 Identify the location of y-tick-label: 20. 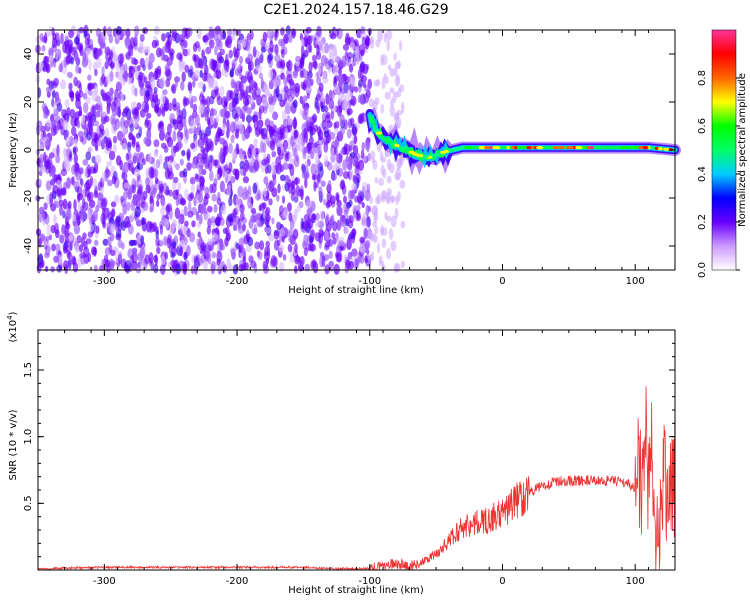
(28, 102).